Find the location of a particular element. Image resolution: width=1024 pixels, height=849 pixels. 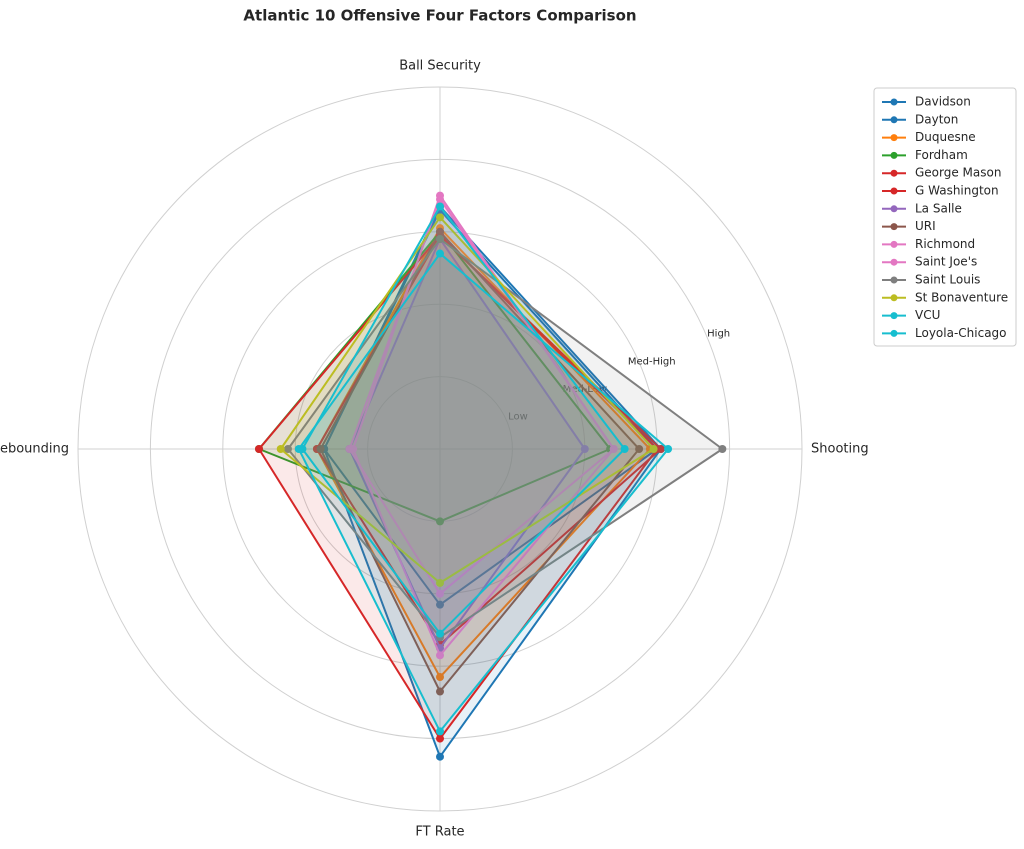

axis-label: FT Rate is located at coordinates (439, 832).